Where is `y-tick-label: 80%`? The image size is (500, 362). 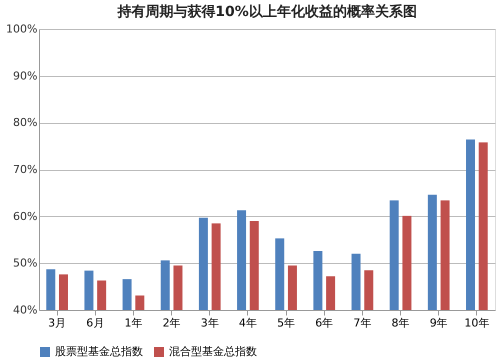
y-tick-label: 80% is located at coordinates (25, 123).